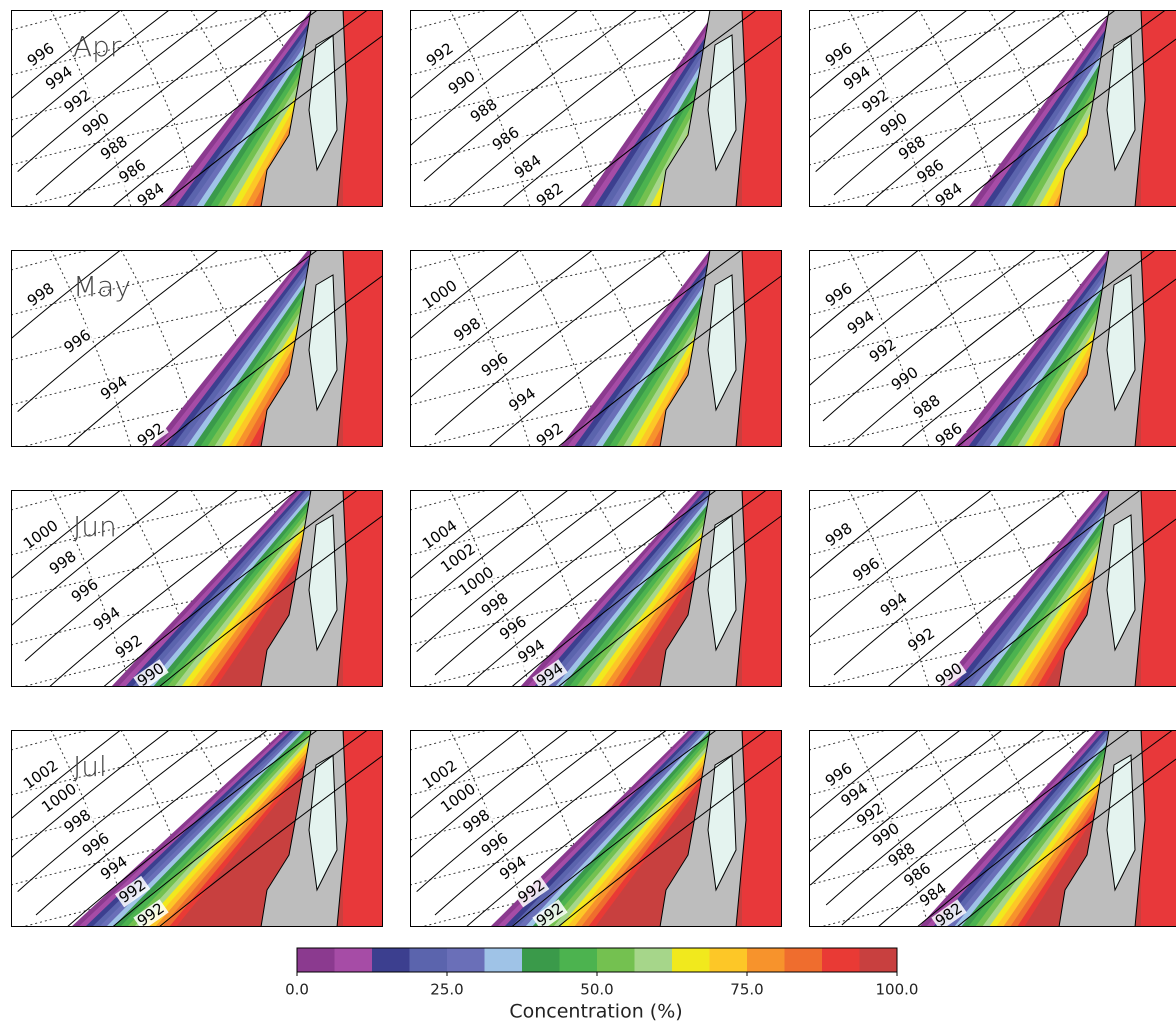 The image size is (1176, 1030). I want to click on colorbar-tick-label: 100.0, so click(897, 990).